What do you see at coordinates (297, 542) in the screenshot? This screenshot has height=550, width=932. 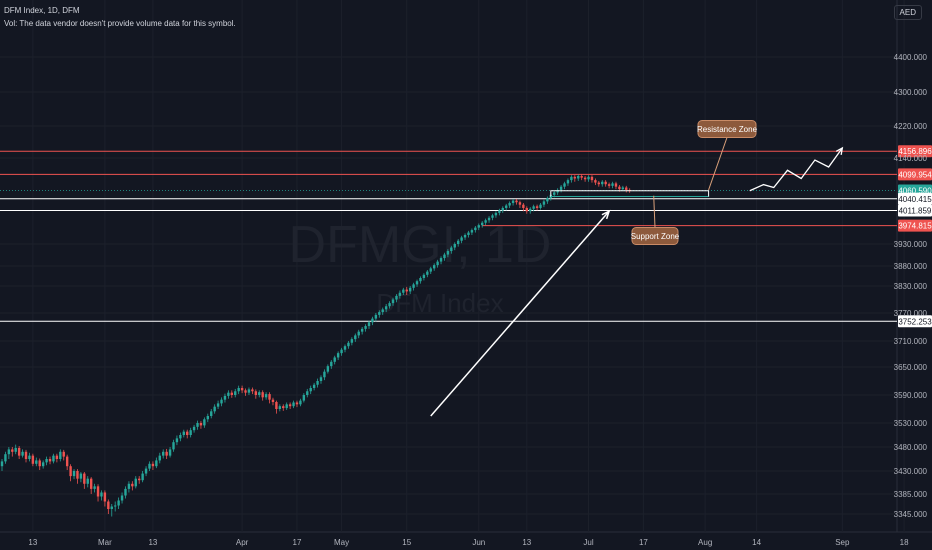 I see `x-tick-label: 17` at bounding box center [297, 542].